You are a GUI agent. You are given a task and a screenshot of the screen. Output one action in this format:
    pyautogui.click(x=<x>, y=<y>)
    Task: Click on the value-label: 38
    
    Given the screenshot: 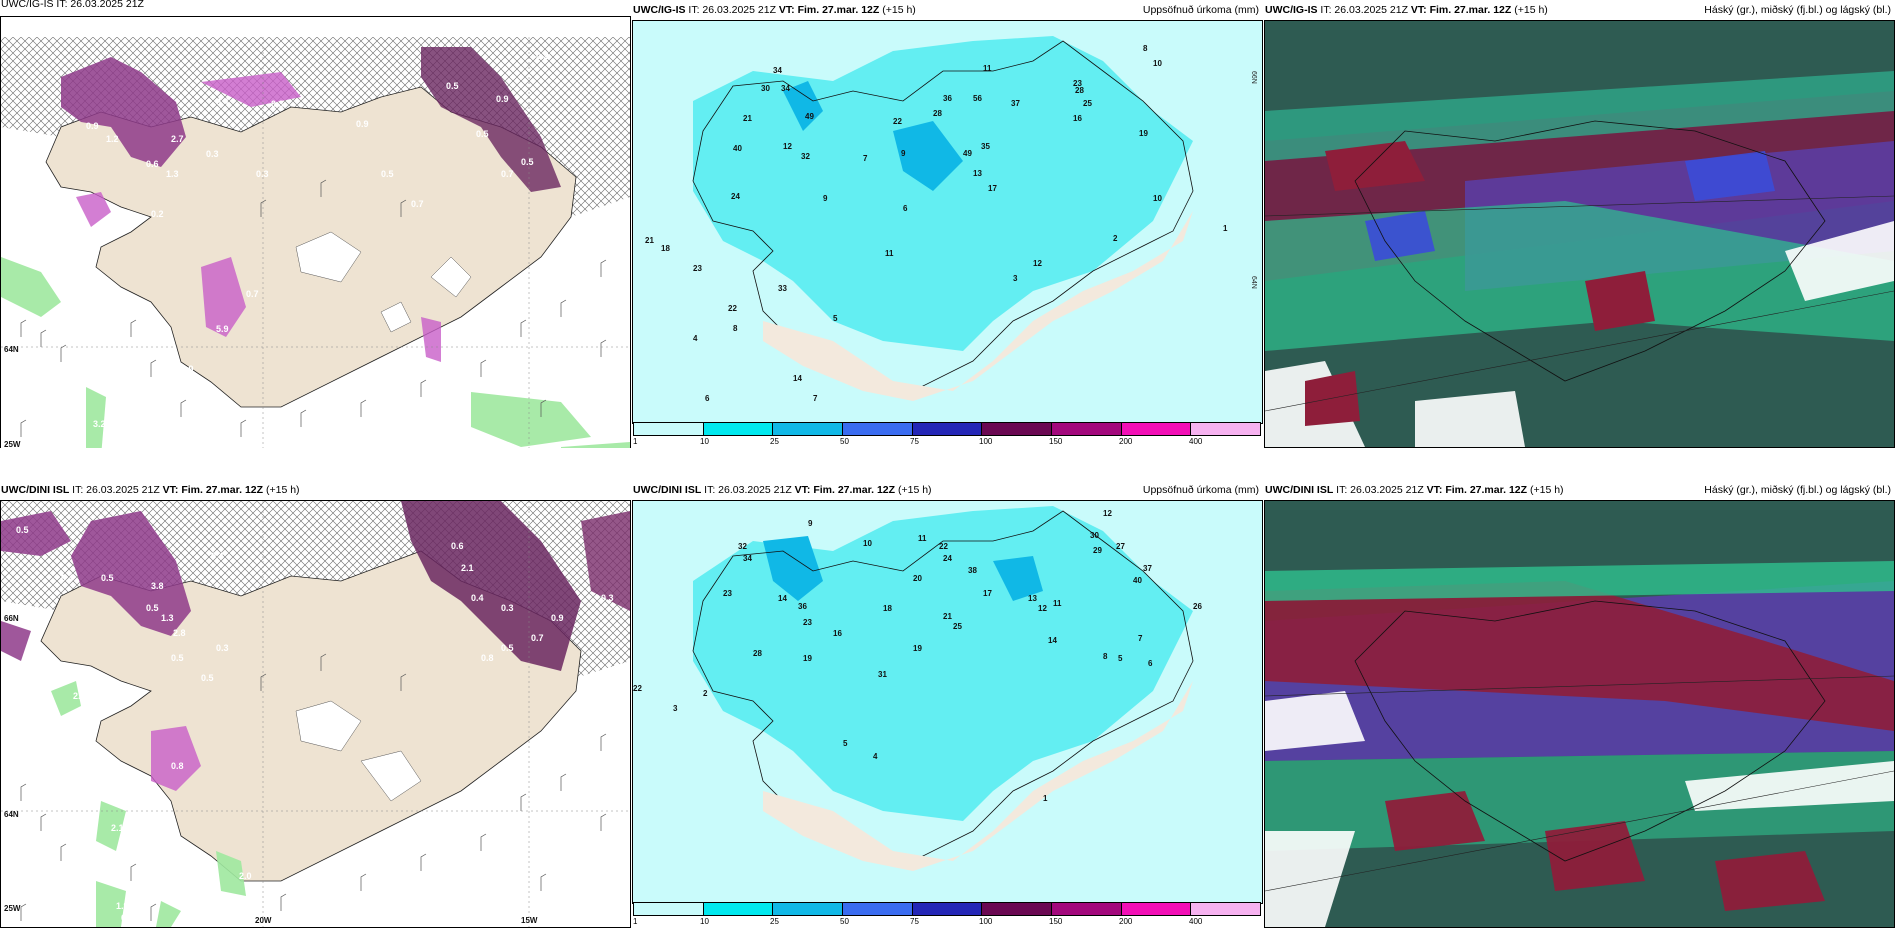 What is the action you would take?
    pyautogui.click(x=972, y=570)
    